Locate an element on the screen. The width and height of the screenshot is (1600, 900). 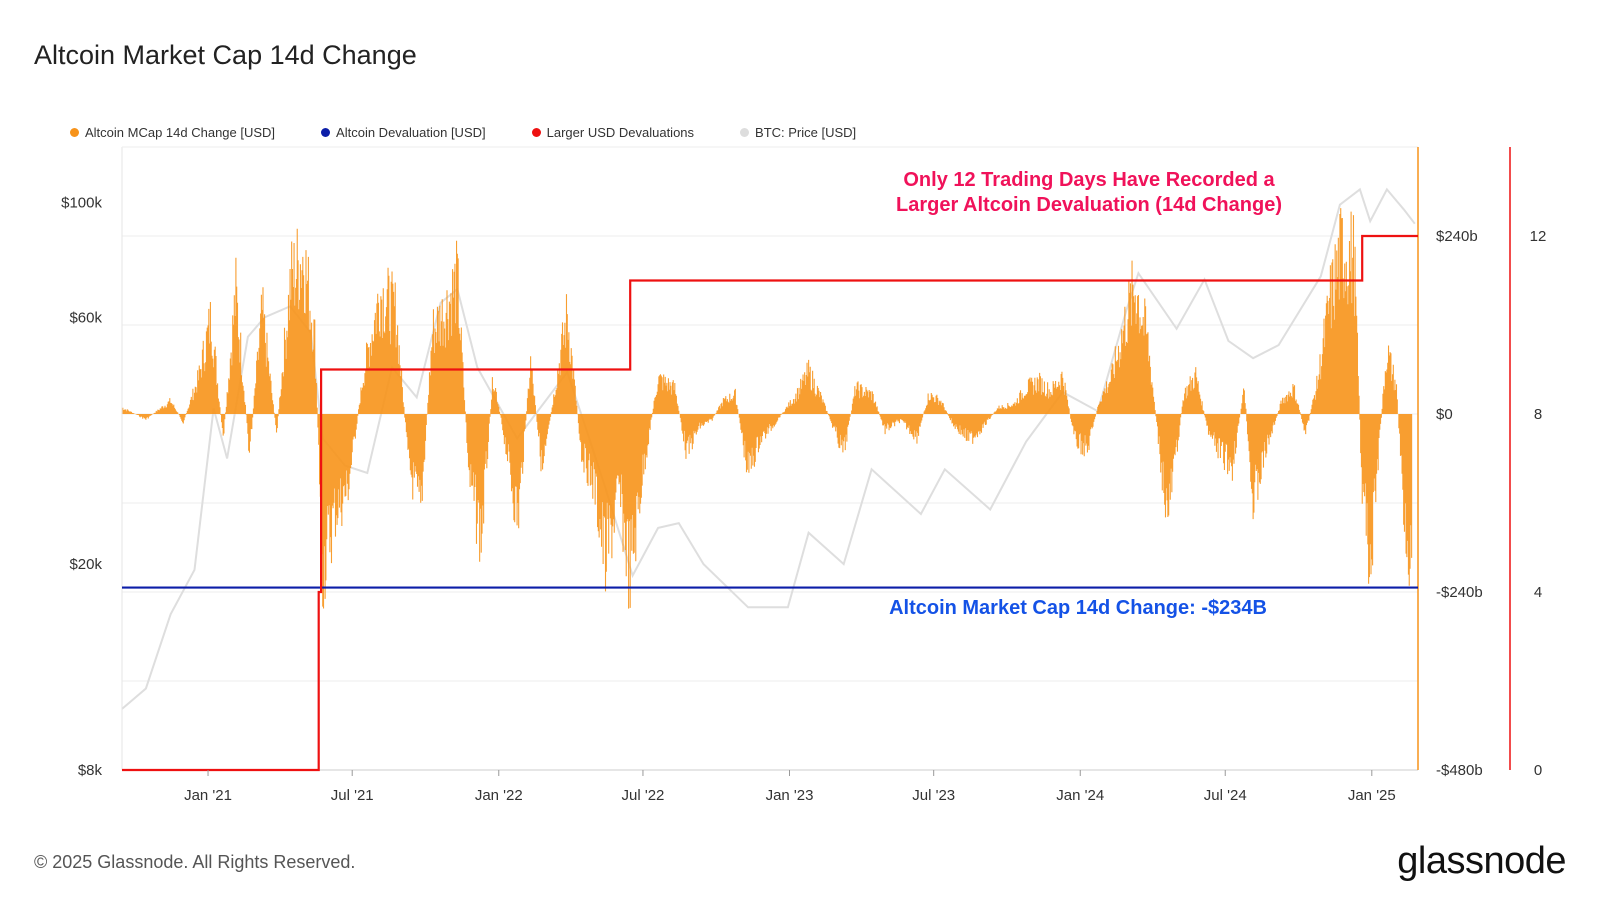
glassnode-logo: glassnode is located at coordinates (1481, 861).